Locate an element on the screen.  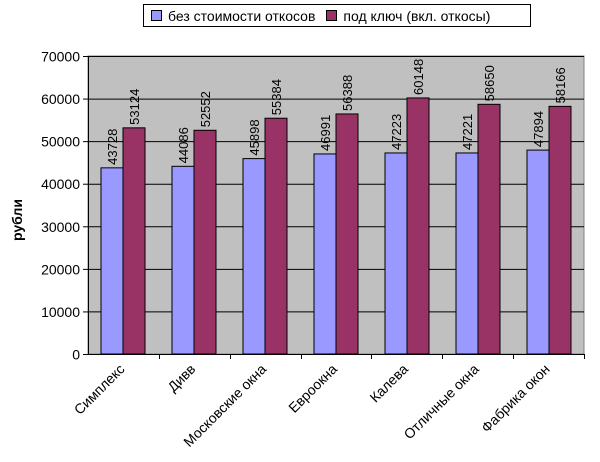
legend-item-series-2: под ключ (вкл. откосы) is located at coordinates (408, 16).